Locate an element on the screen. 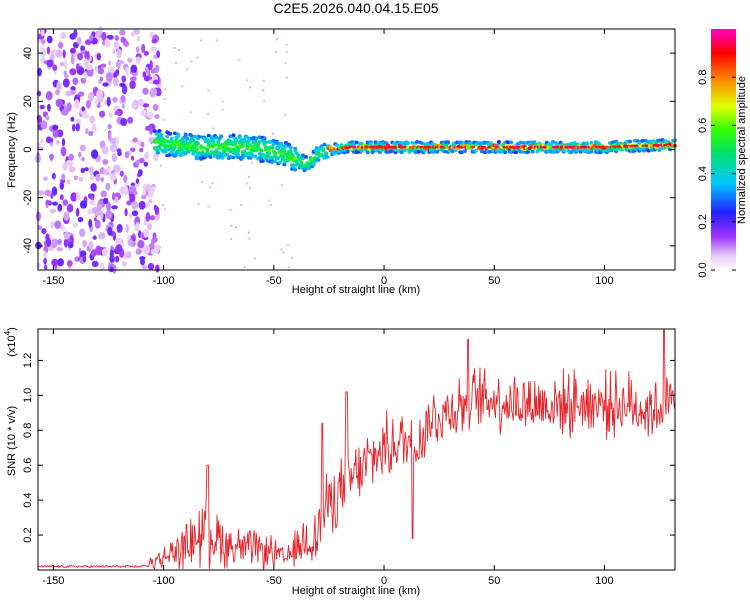 This screenshot has height=600, width=750. colorbar-tick-label: 0.6 is located at coordinates (703, 125).